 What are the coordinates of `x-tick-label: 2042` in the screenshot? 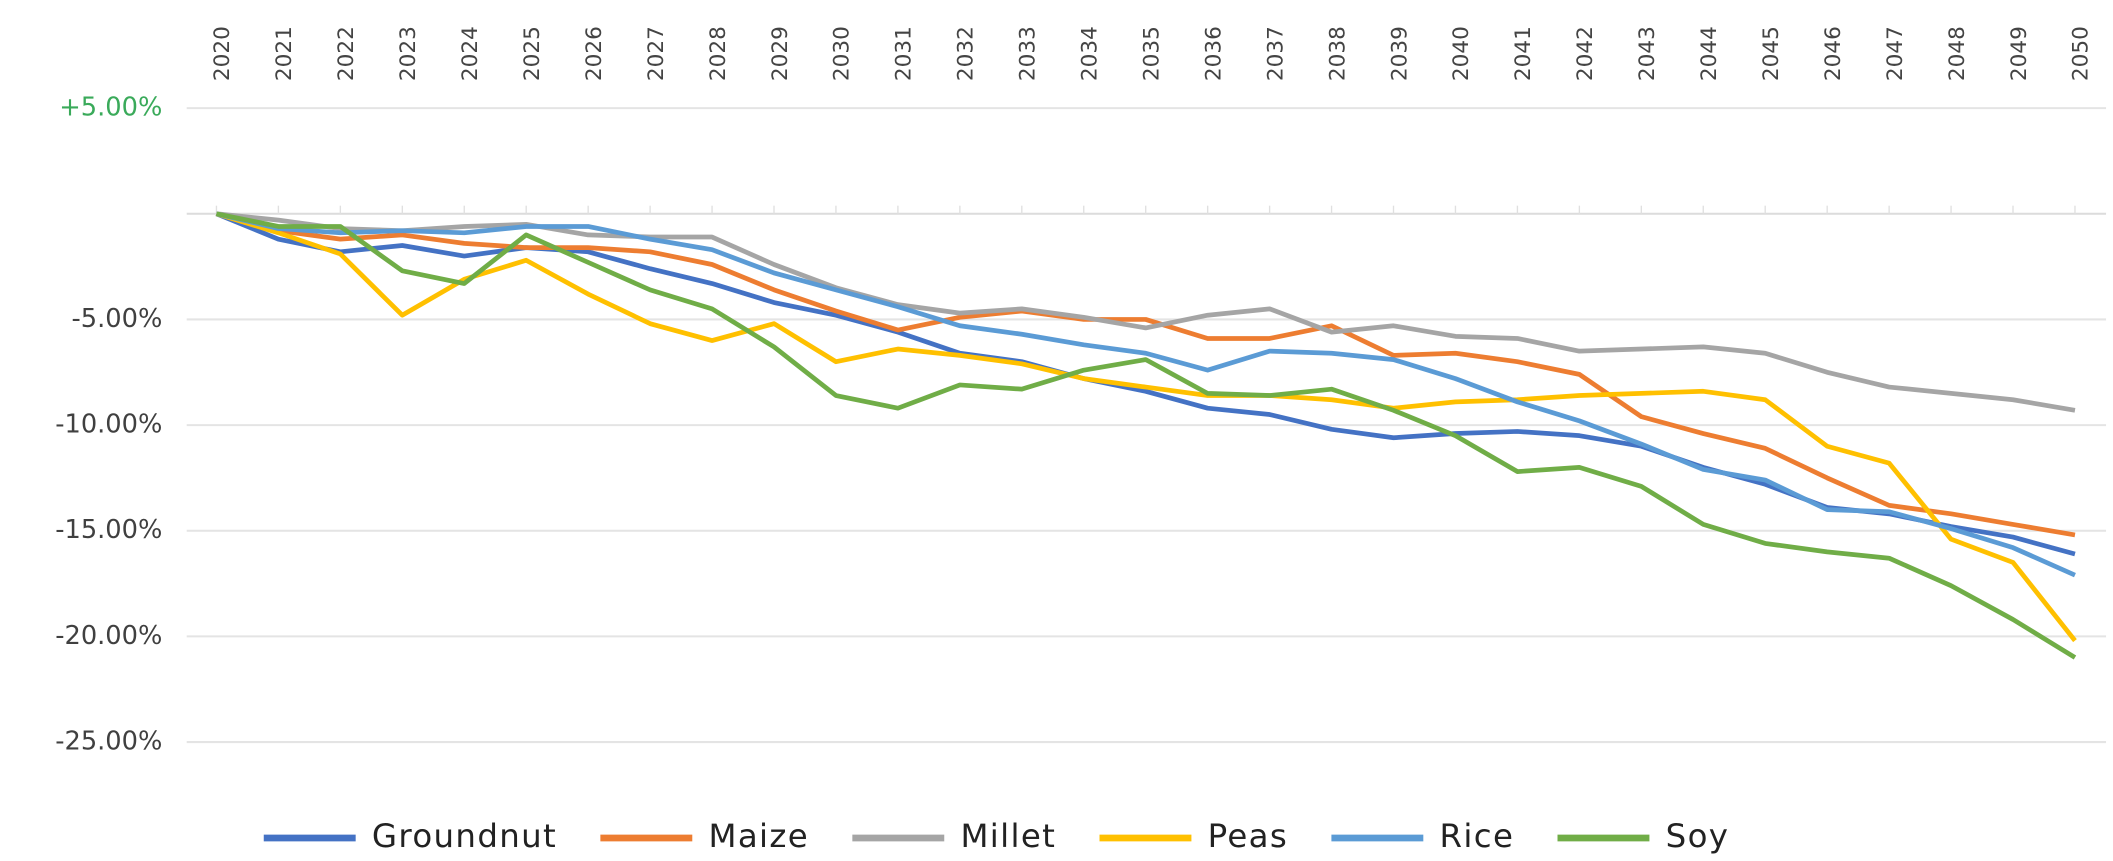 It's located at (1585, 53).